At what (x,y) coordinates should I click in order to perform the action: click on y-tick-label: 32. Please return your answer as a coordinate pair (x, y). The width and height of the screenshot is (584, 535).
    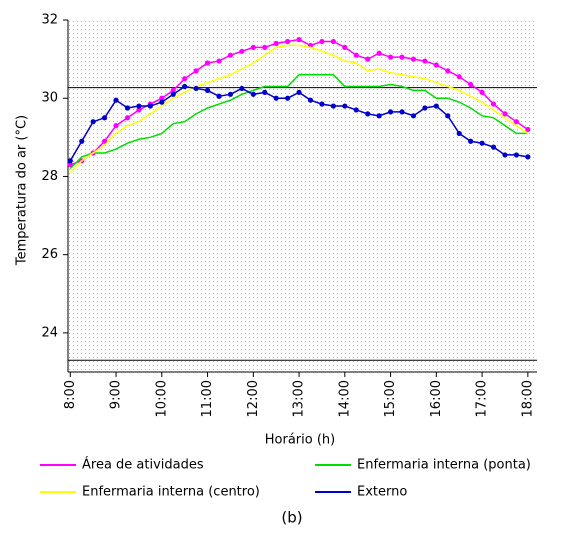
    Looking at the image, I should click on (49, 20).